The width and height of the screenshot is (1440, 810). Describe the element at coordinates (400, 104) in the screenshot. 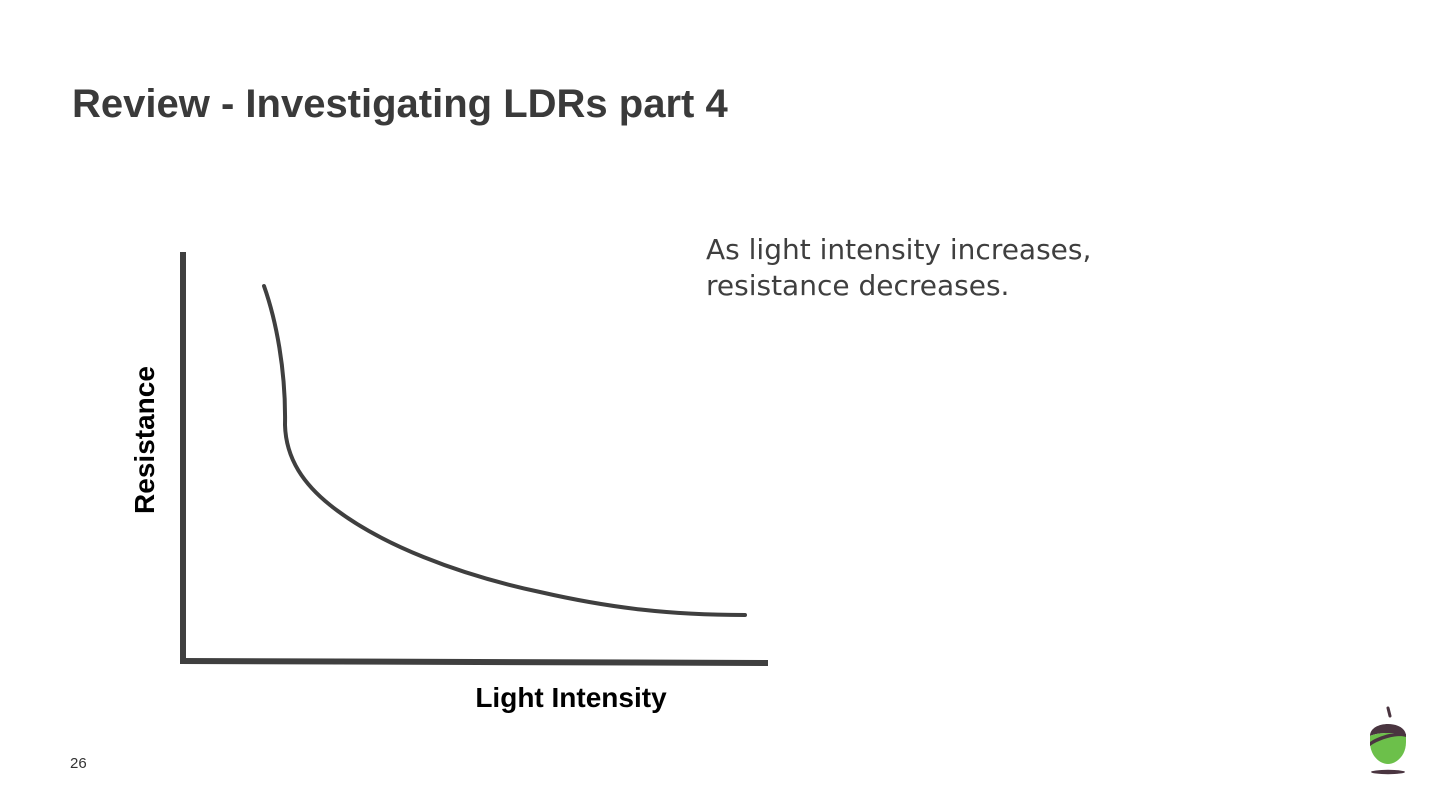

I see `slide-title: Review - Investigating LDRs part 4` at that location.